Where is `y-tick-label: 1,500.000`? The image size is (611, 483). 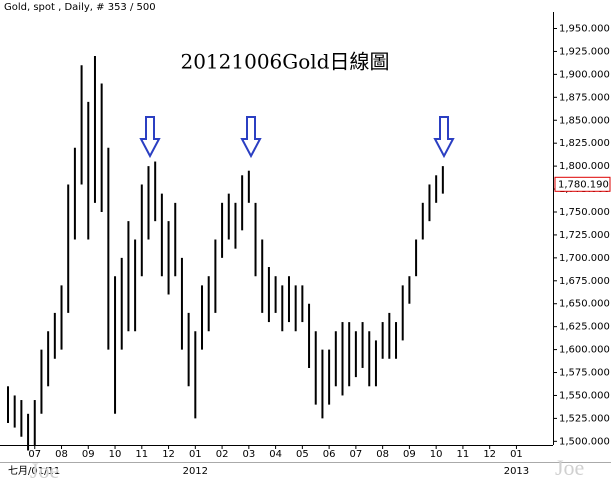 y-tick-label: 1,500.000 is located at coordinates (584, 441).